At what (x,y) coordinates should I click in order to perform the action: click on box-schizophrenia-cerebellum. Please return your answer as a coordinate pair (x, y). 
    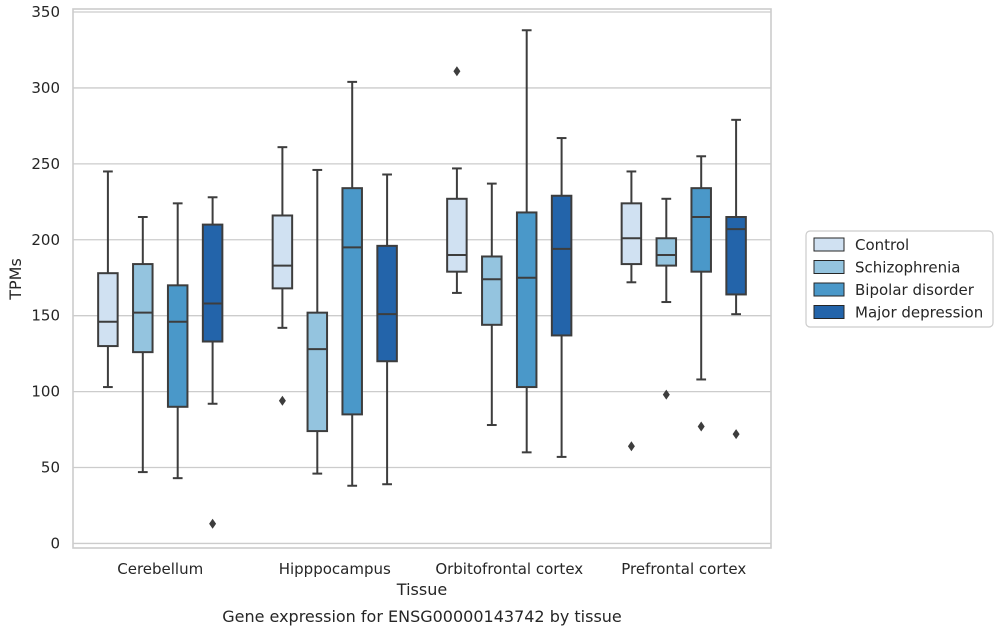
    Looking at the image, I should click on (143, 345).